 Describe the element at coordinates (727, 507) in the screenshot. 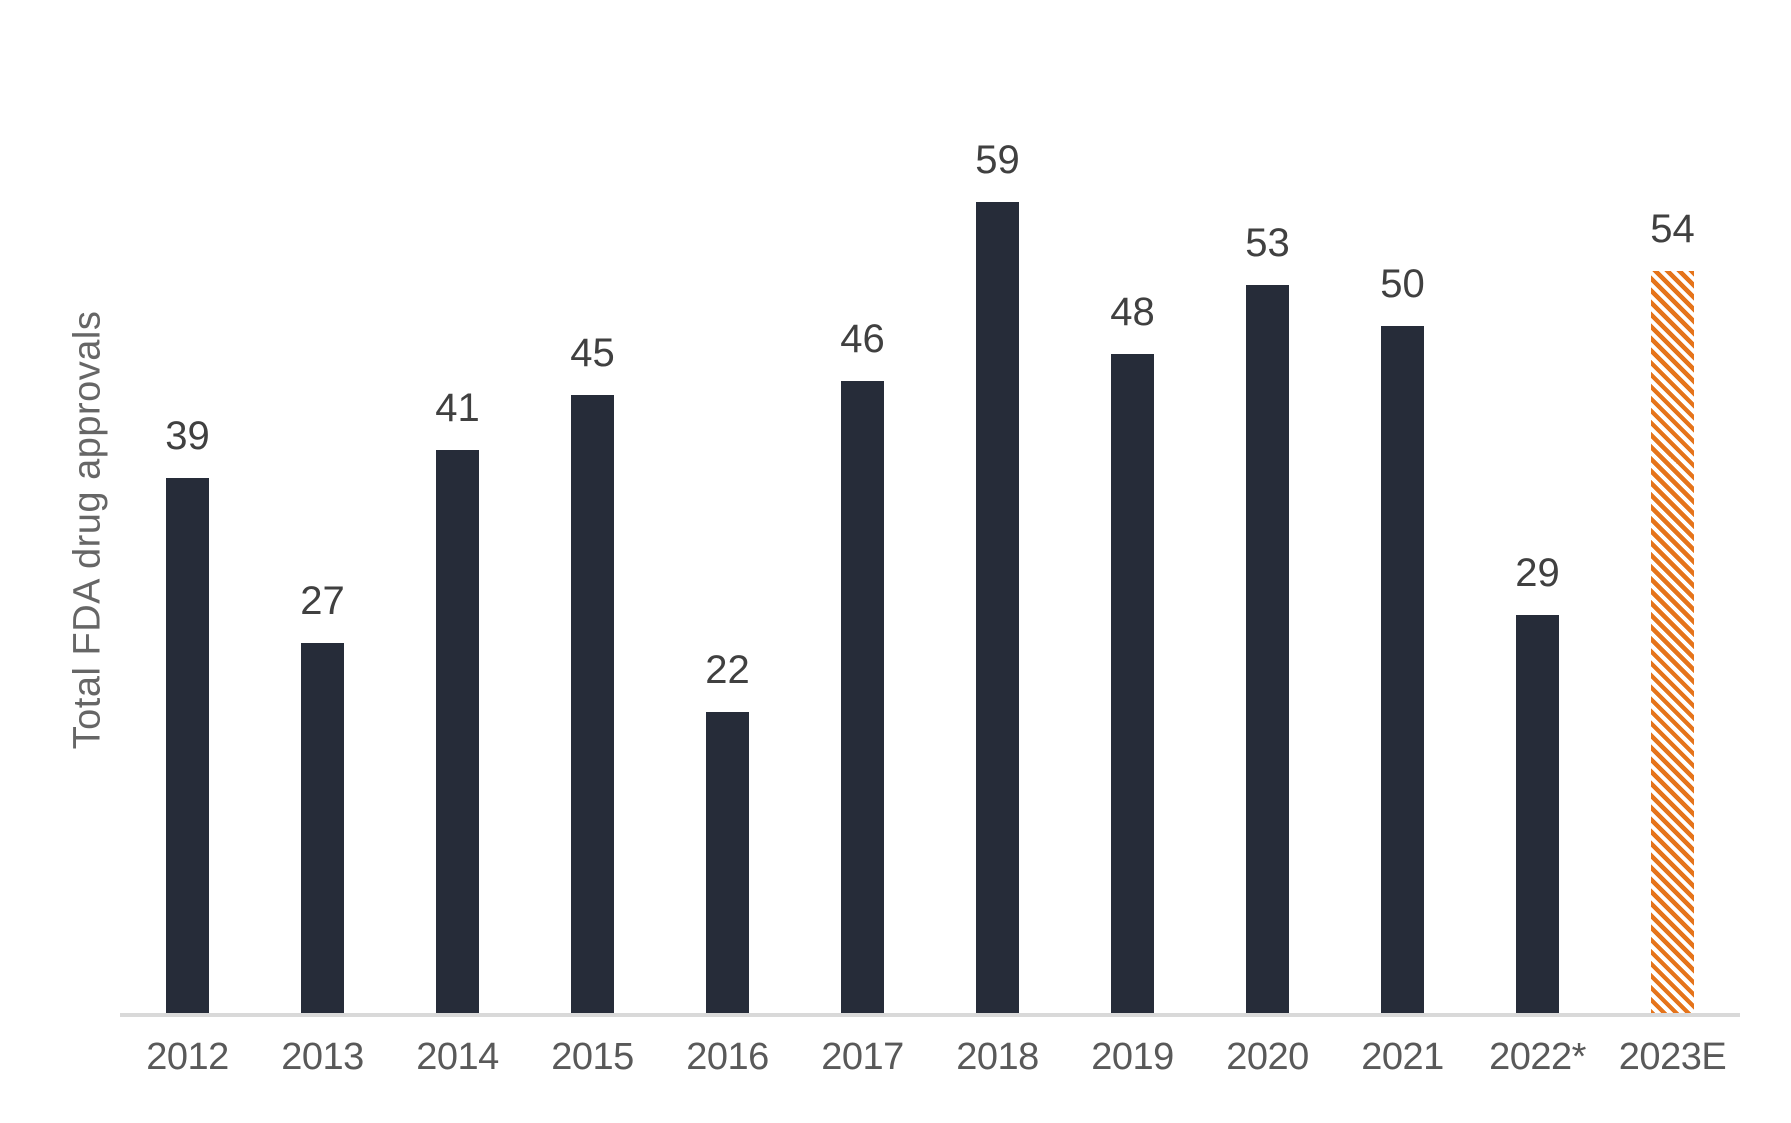

I see `bar-column-2016: 22` at that location.